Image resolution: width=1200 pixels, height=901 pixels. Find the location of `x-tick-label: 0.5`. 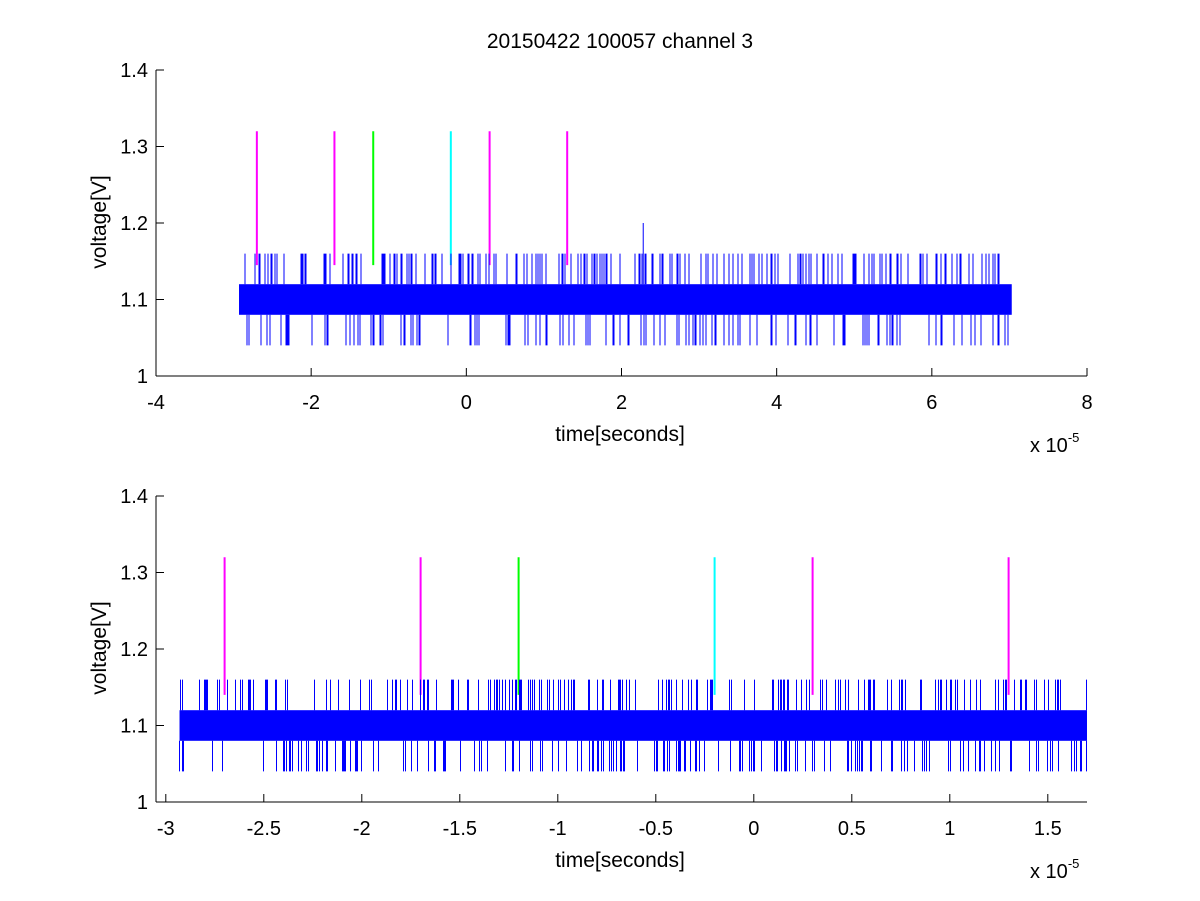

x-tick-label: 0.5 is located at coordinates (852, 829).